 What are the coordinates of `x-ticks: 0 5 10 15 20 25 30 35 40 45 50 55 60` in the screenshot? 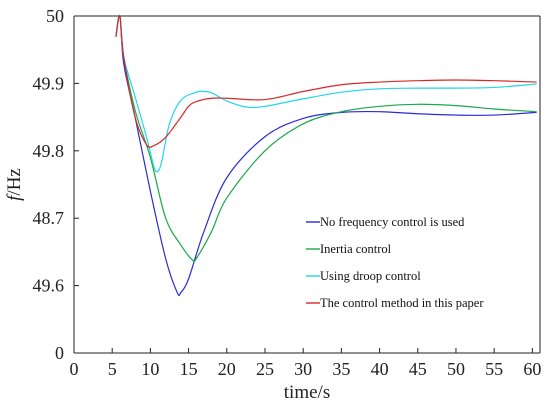 It's located at (305, 363).